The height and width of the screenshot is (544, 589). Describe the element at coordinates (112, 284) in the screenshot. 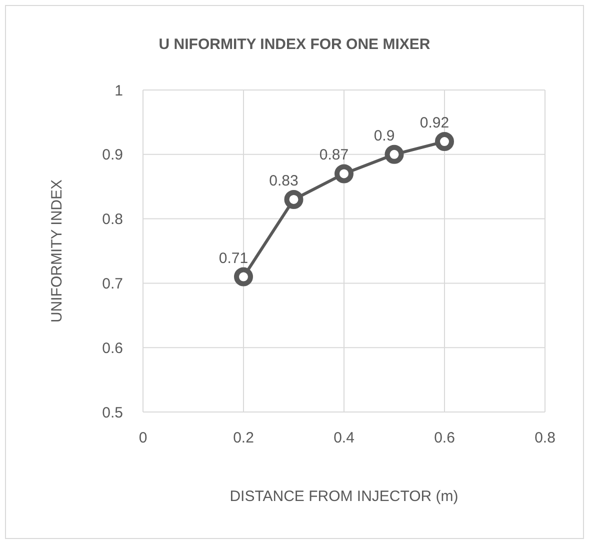

I see `y-tick-label: 0.7` at that location.